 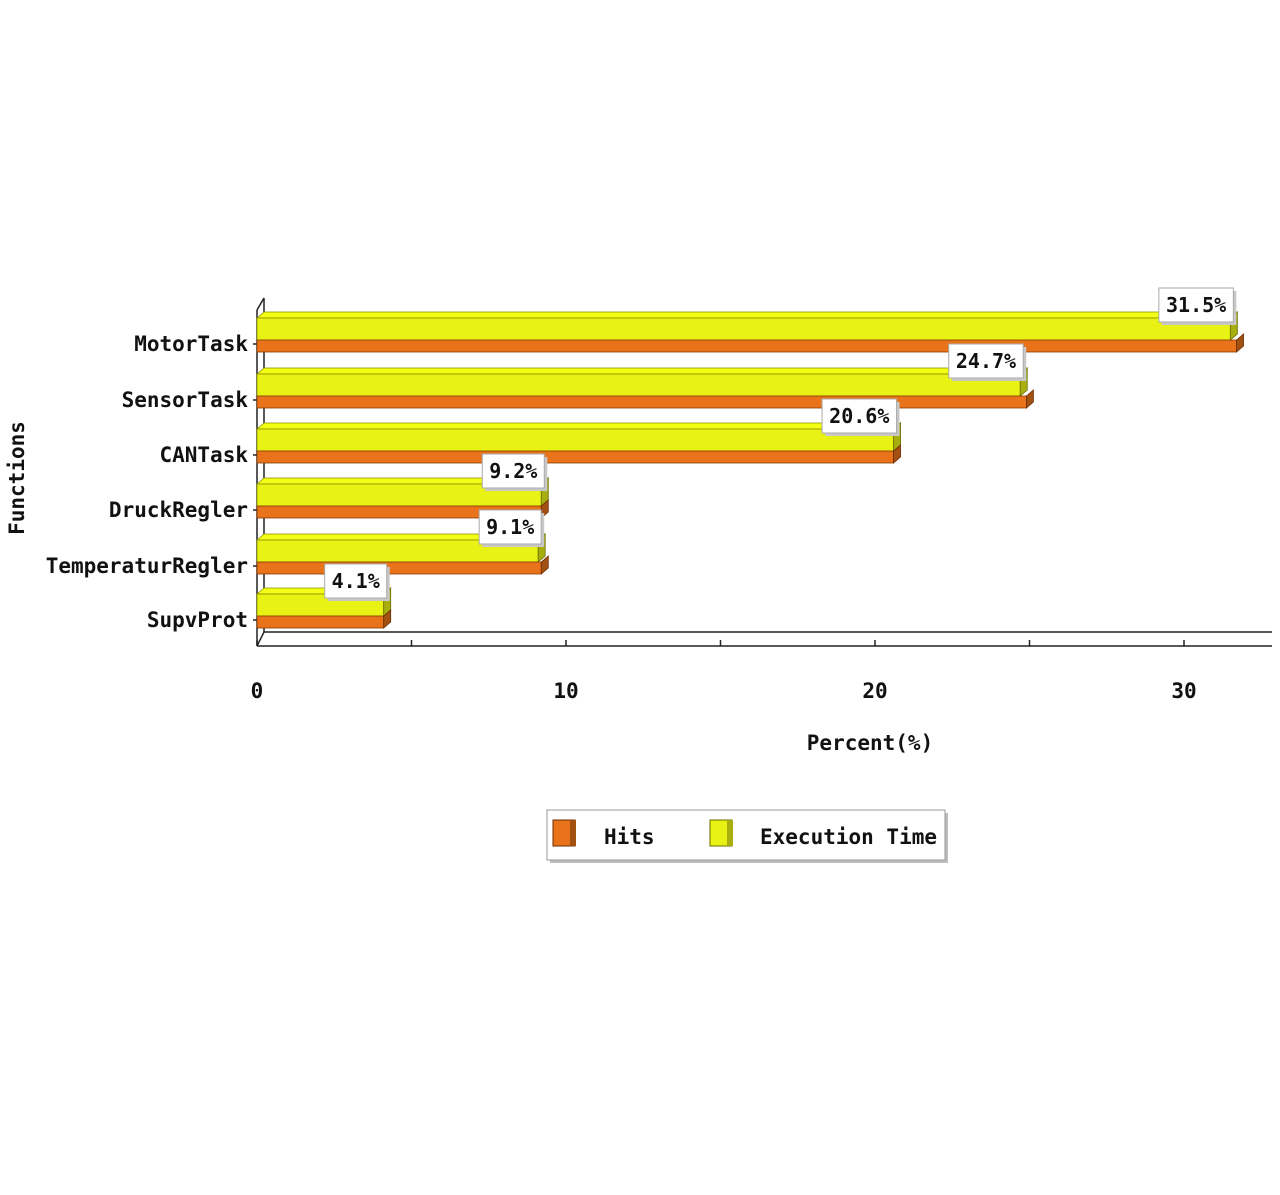 What do you see at coordinates (1183, 691) in the screenshot?
I see `x-tick-label: 30` at bounding box center [1183, 691].